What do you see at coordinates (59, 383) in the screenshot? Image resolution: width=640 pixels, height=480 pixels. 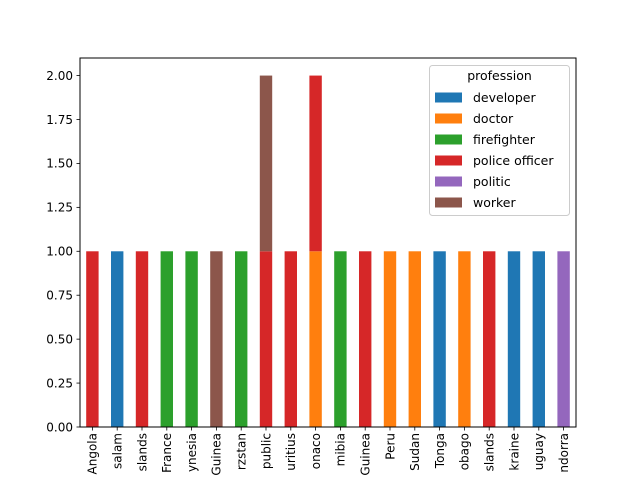 I see `y-tick-label: 0.25` at bounding box center [59, 383].